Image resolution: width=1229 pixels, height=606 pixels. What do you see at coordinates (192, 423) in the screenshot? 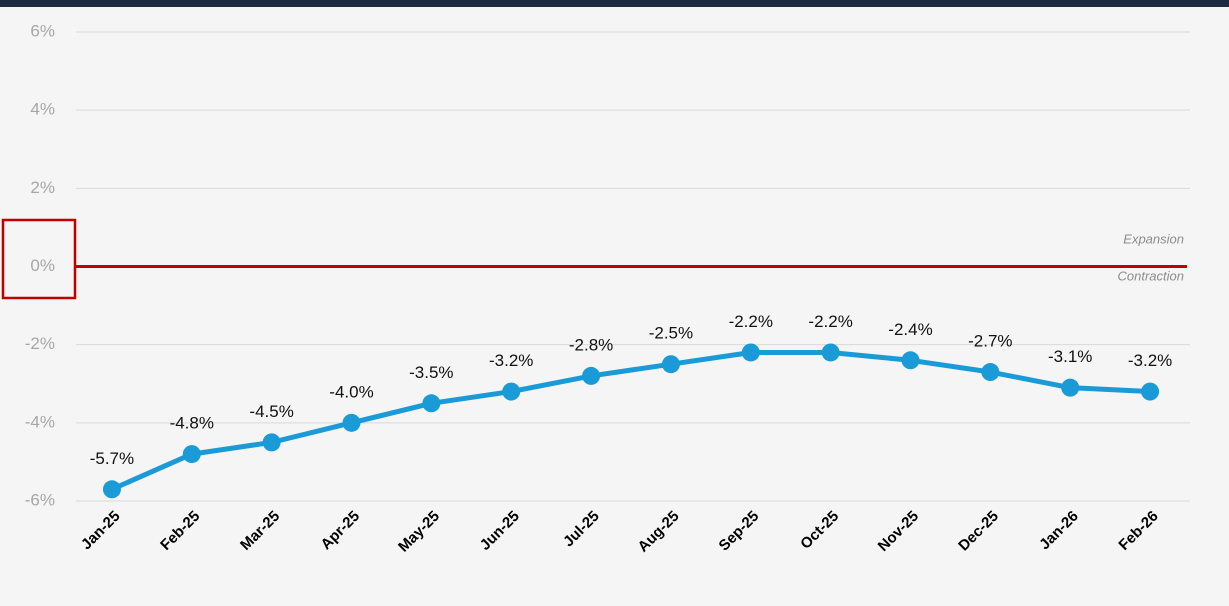
I see `data-label: -4.8%` at bounding box center [192, 423].